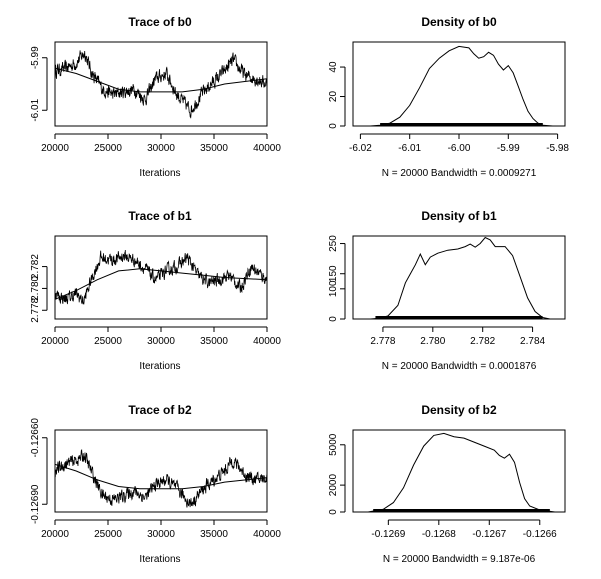 The height and width of the screenshot is (579, 601). What do you see at coordinates (35, 309) in the screenshot?
I see `y-tick-label: 2.778` at bounding box center [35, 309].